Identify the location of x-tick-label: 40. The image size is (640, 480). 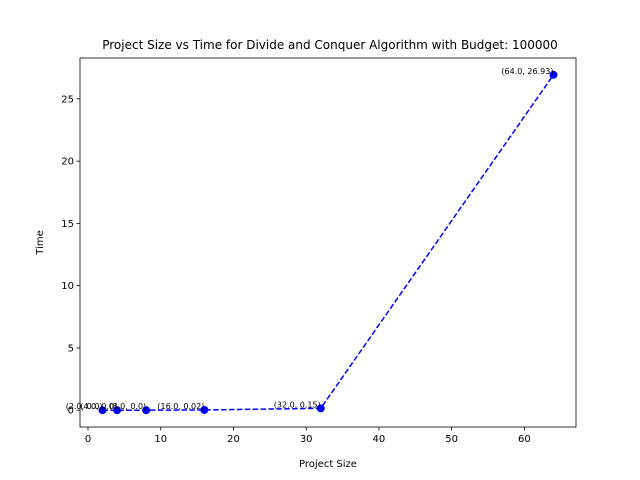
(379, 439).